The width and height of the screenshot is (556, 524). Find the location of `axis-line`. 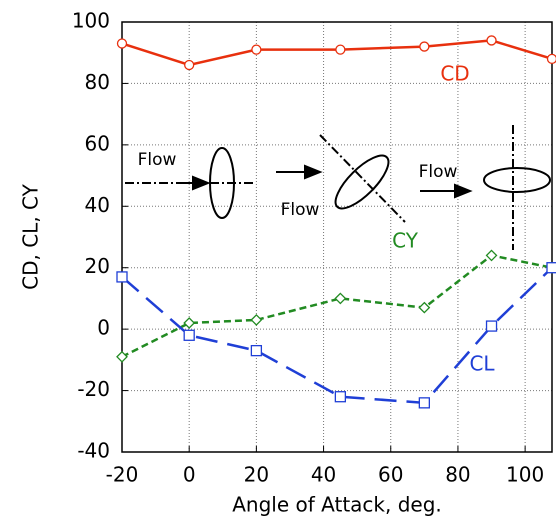

axis-line is located at coordinates (362, 178).